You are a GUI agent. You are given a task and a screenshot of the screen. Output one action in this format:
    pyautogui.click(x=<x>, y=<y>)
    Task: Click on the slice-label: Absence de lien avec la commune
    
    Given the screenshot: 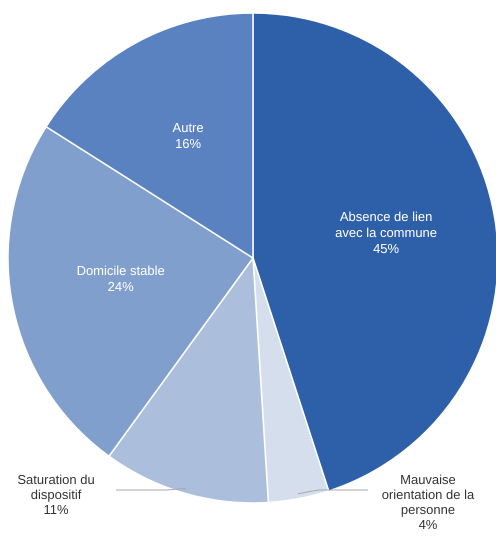 What is the action you would take?
    pyautogui.click(x=386, y=224)
    